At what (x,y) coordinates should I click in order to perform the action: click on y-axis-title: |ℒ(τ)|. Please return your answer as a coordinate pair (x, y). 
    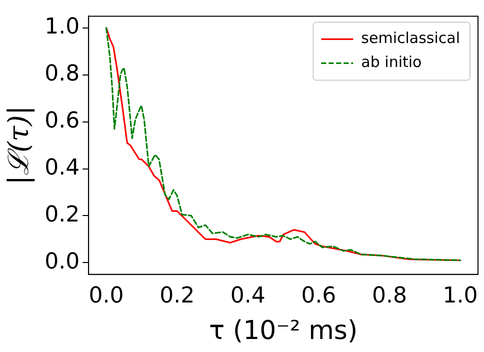
    Looking at the image, I should click on (19, 145).